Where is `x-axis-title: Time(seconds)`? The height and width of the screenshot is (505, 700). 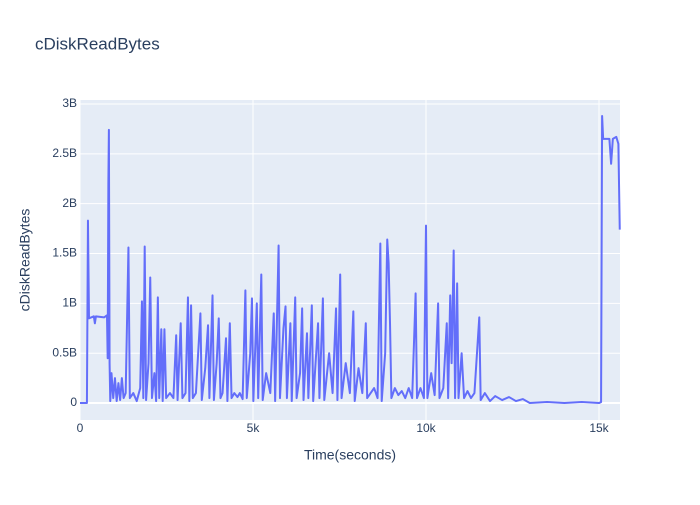 x-axis-title: Time(seconds) is located at coordinates (350, 455).